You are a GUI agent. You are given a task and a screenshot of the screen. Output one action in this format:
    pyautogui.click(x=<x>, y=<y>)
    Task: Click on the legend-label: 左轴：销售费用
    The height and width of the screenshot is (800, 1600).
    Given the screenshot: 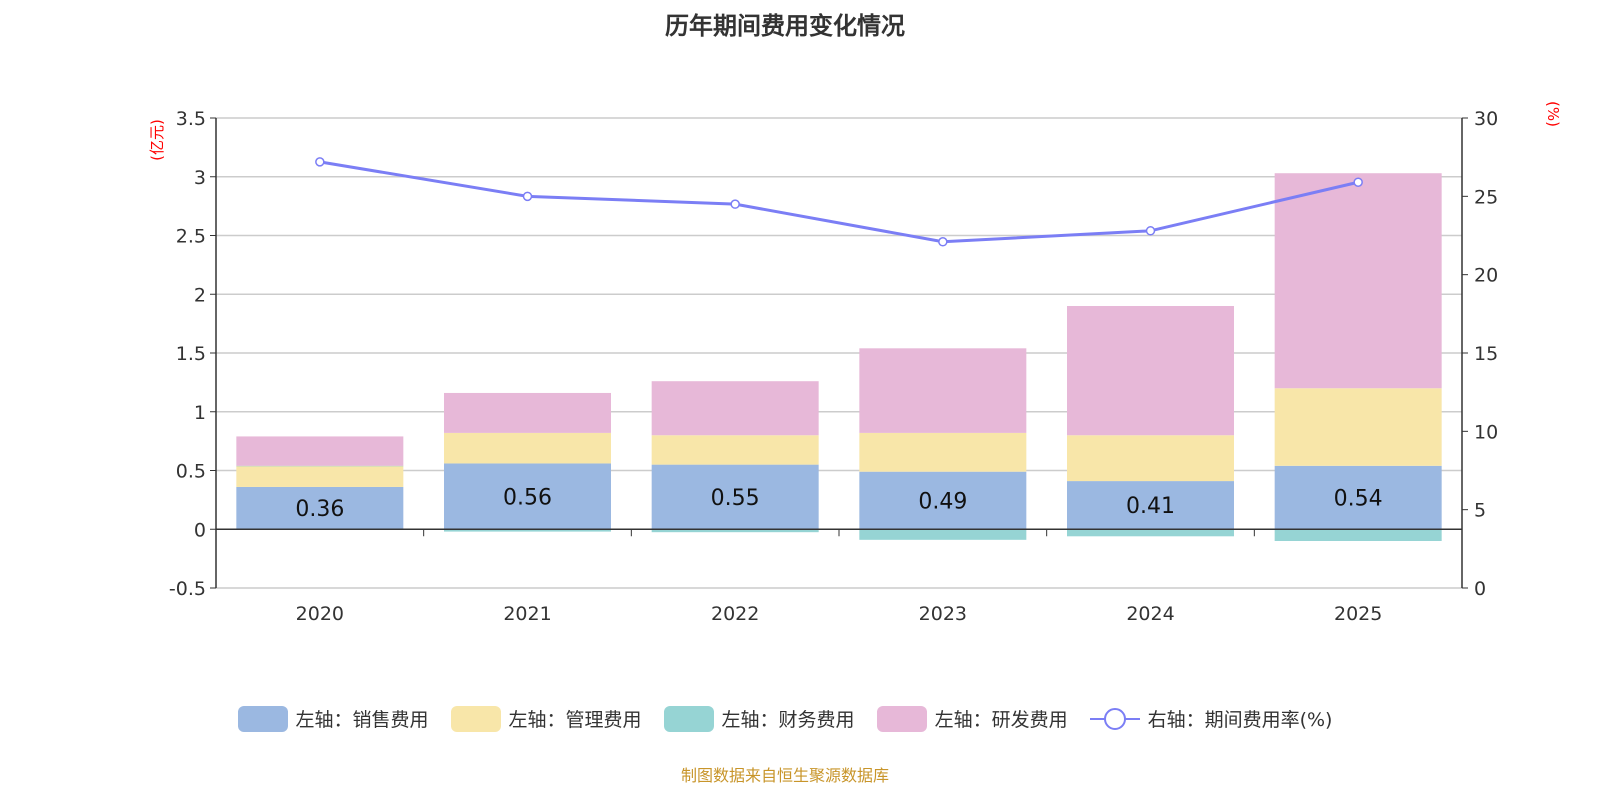 What is the action you would take?
    pyautogui.click(x=362, y=720)
    